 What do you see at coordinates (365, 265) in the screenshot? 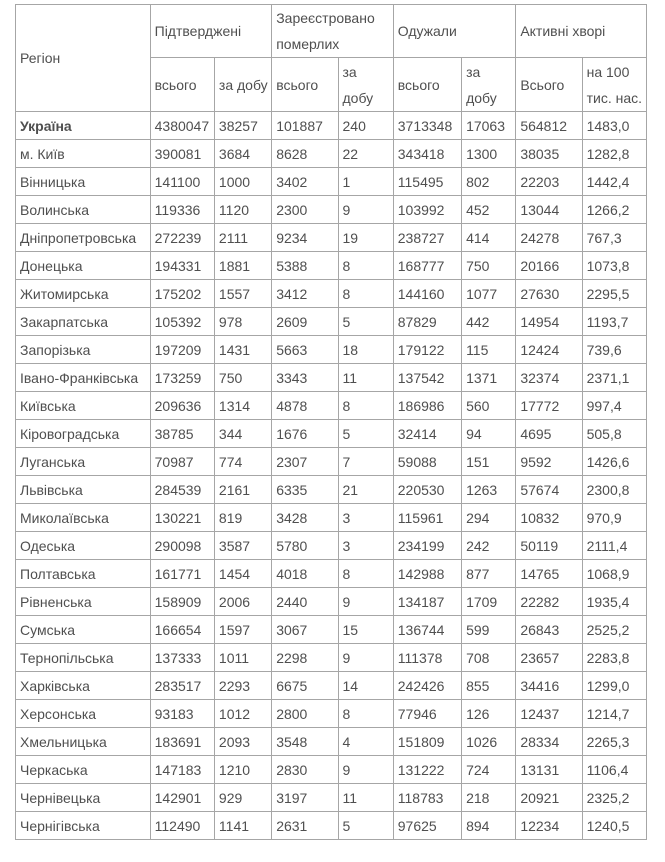
I see `value-cell: 8` at bounding box center [365, 265].